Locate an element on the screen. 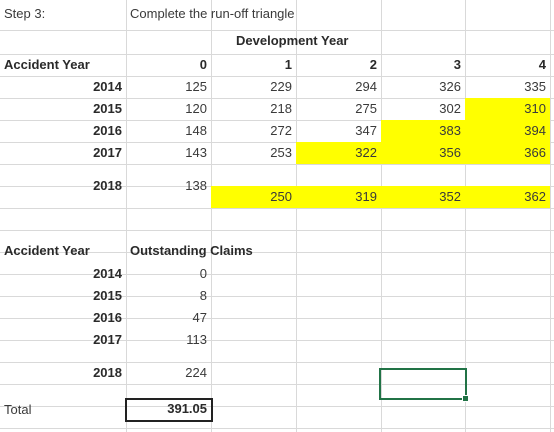 The height and width of the screenshot is (432, 554). accident-year-cell: 2015 is located at coordinates (107, 108).